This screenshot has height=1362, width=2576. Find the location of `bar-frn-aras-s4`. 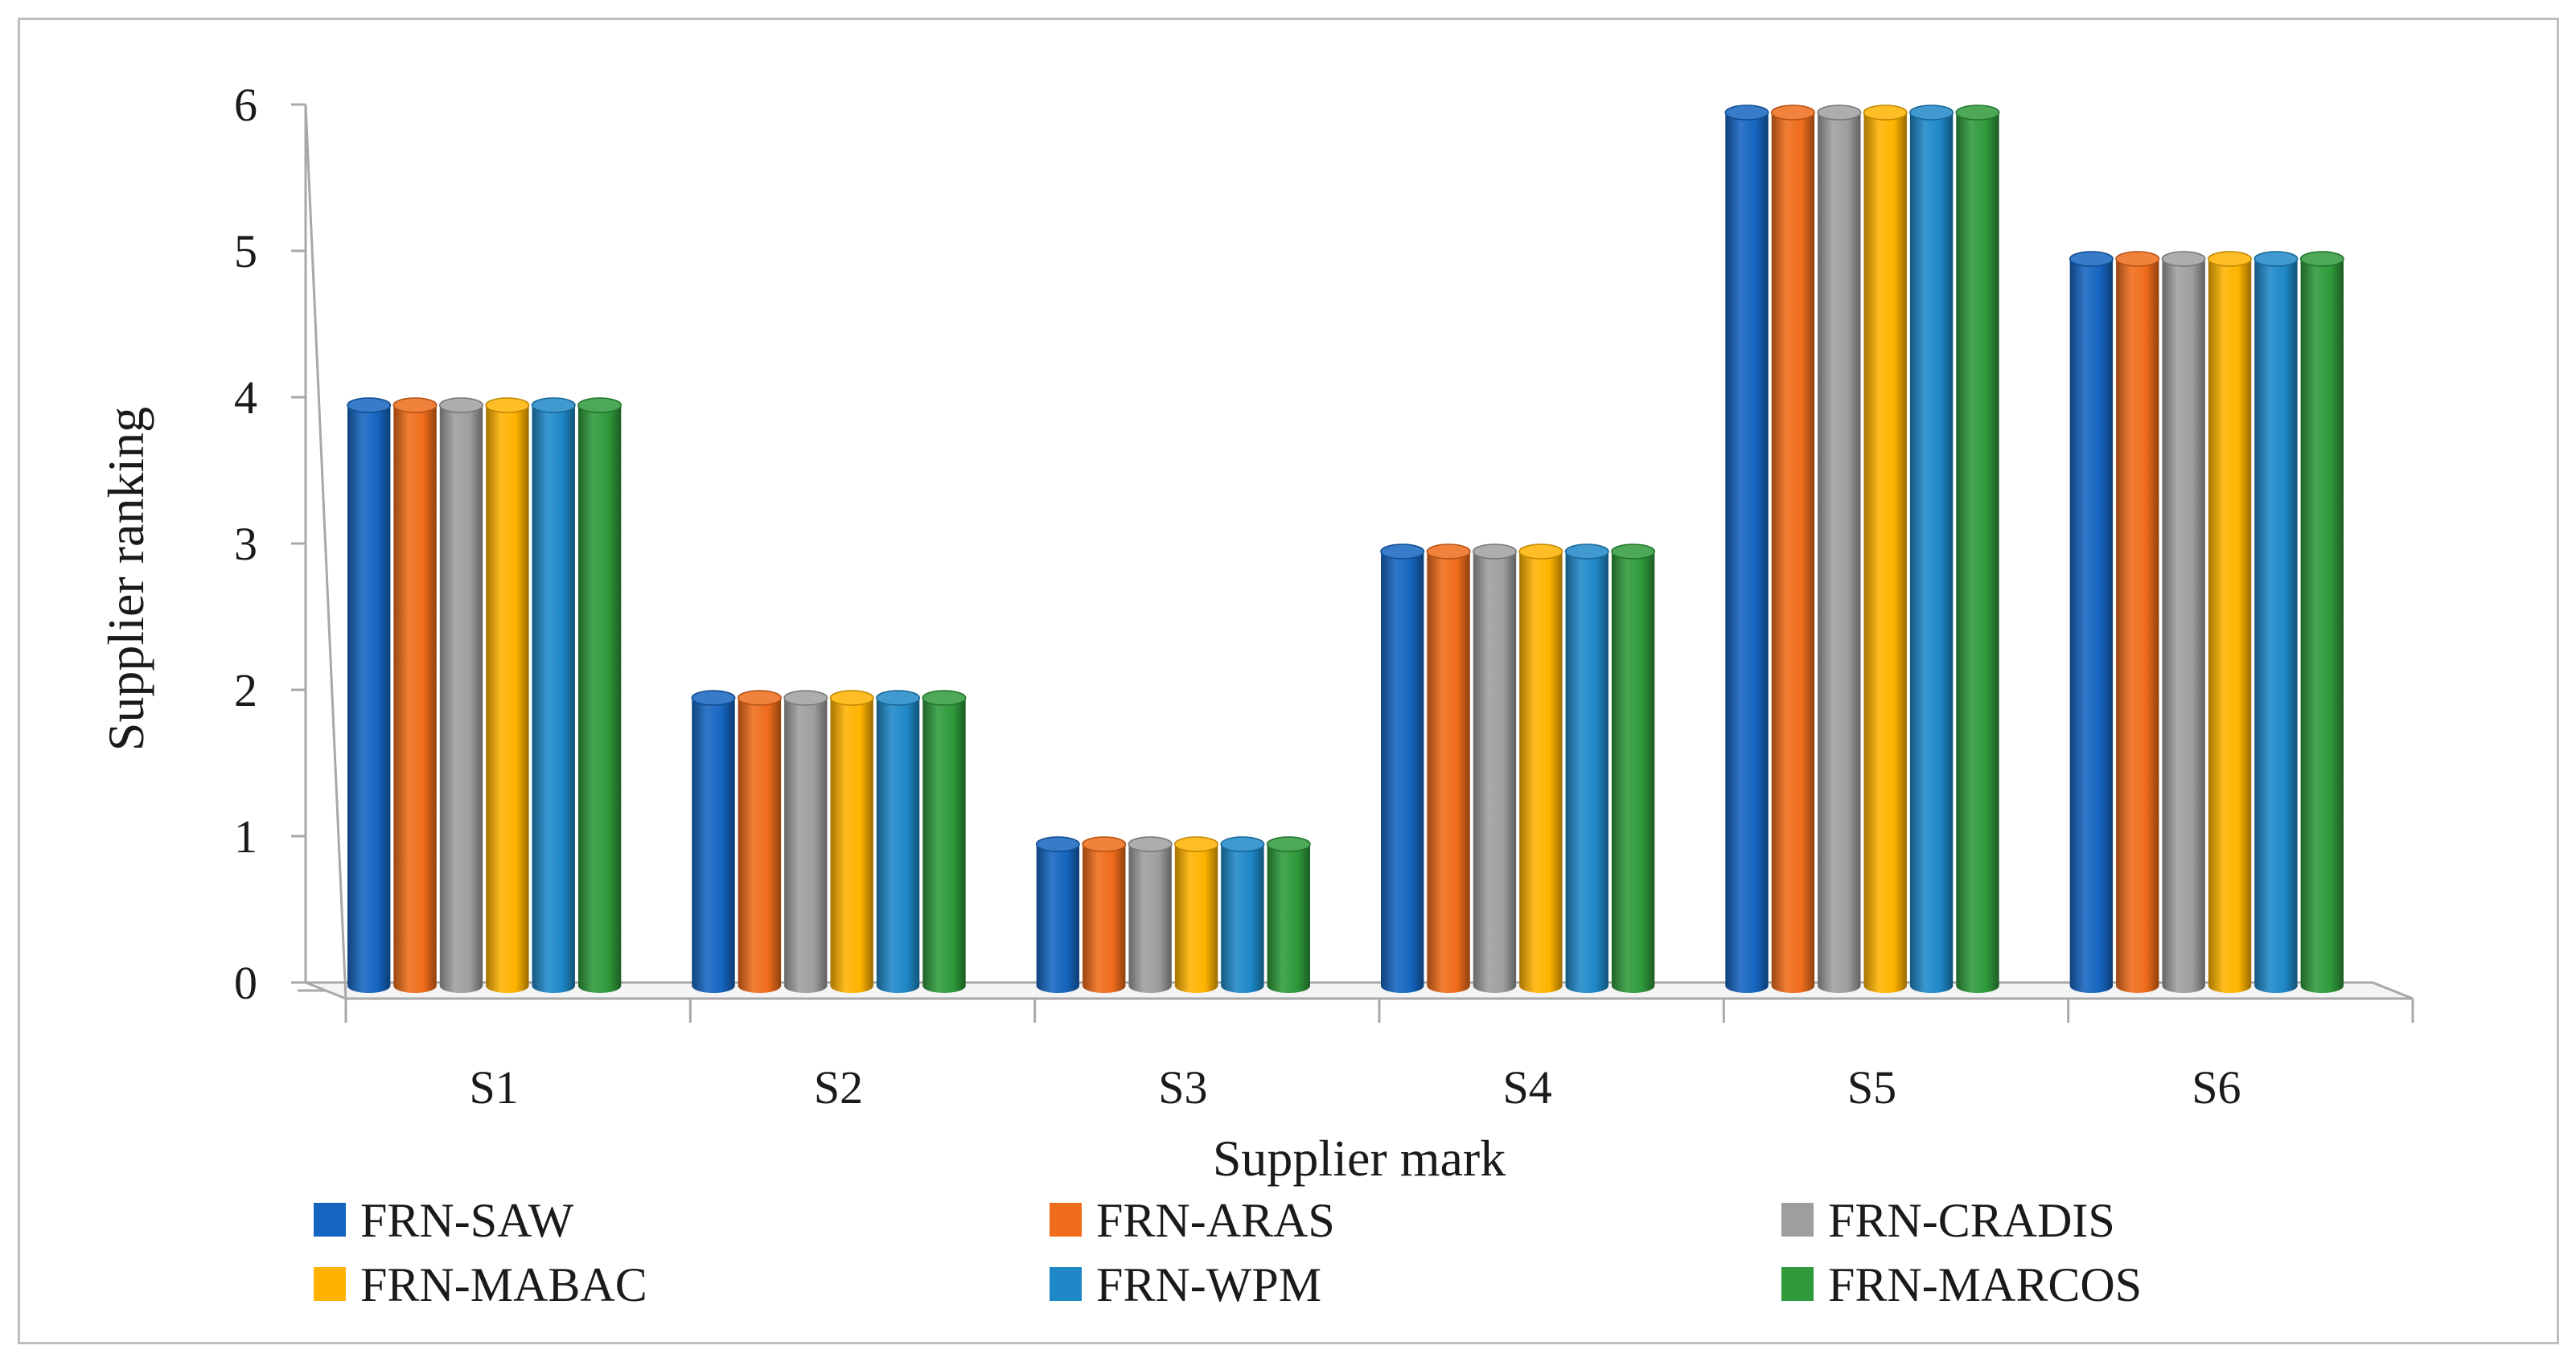

bar-frn-aras-s4 is located at coordinates (1448, 772).